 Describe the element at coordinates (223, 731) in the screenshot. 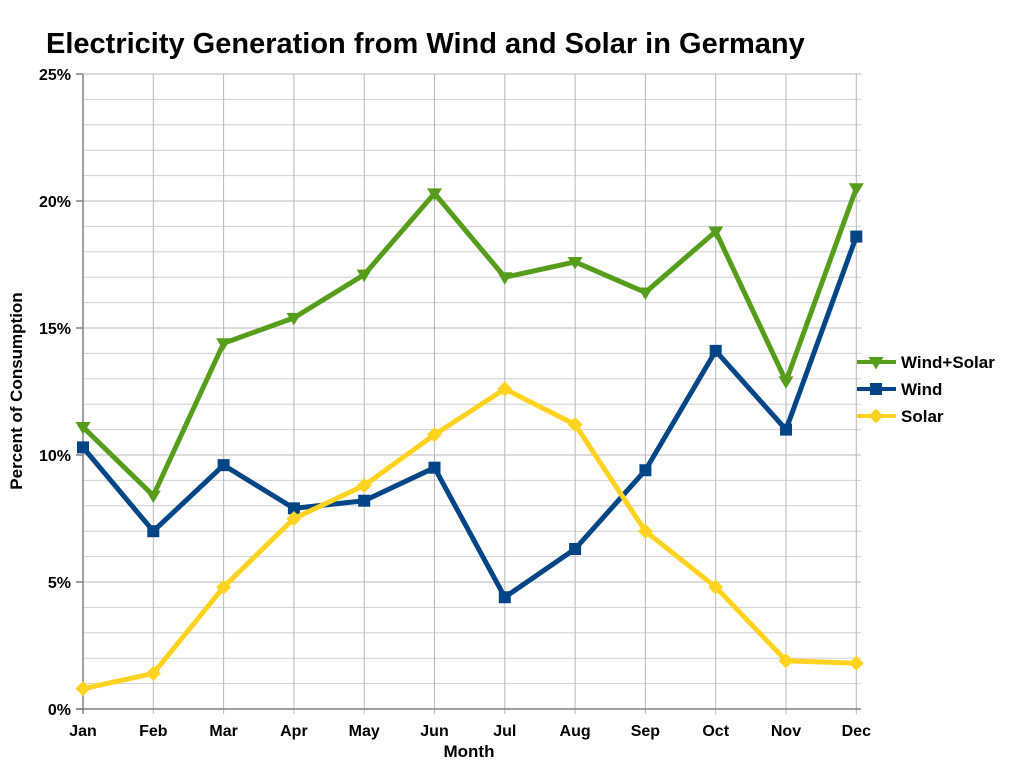

I see `x-tick-label: Mar` at that location.